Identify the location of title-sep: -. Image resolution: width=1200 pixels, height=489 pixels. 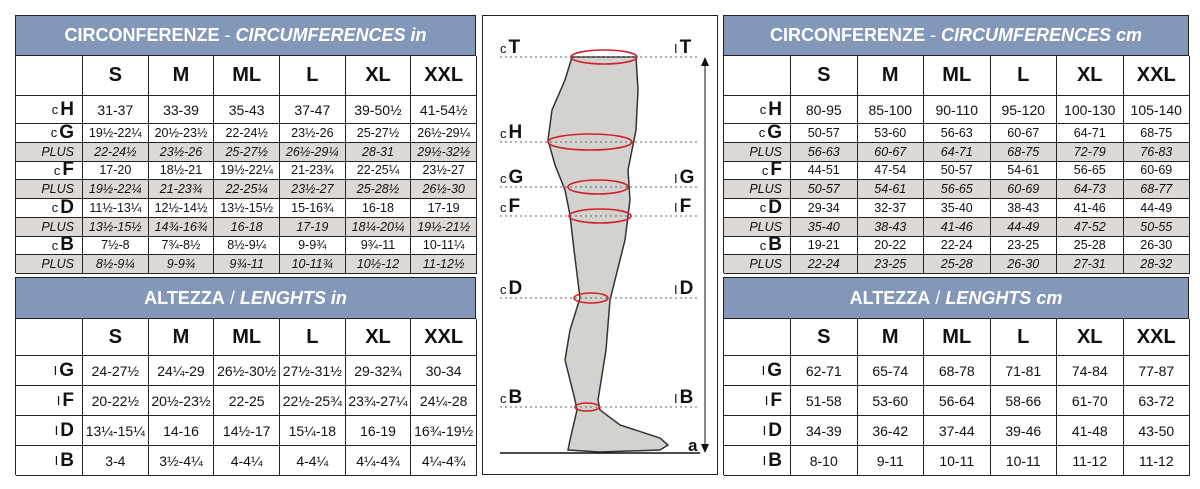
(932, 35).